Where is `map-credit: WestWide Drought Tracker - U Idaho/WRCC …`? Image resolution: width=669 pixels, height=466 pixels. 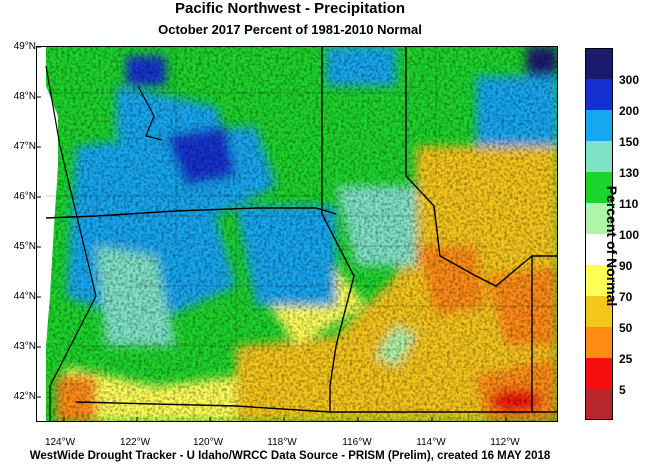
map-credit: WestWide Drought Tracker - U Idaho/WRCC … is located at coordinates (290, 456).